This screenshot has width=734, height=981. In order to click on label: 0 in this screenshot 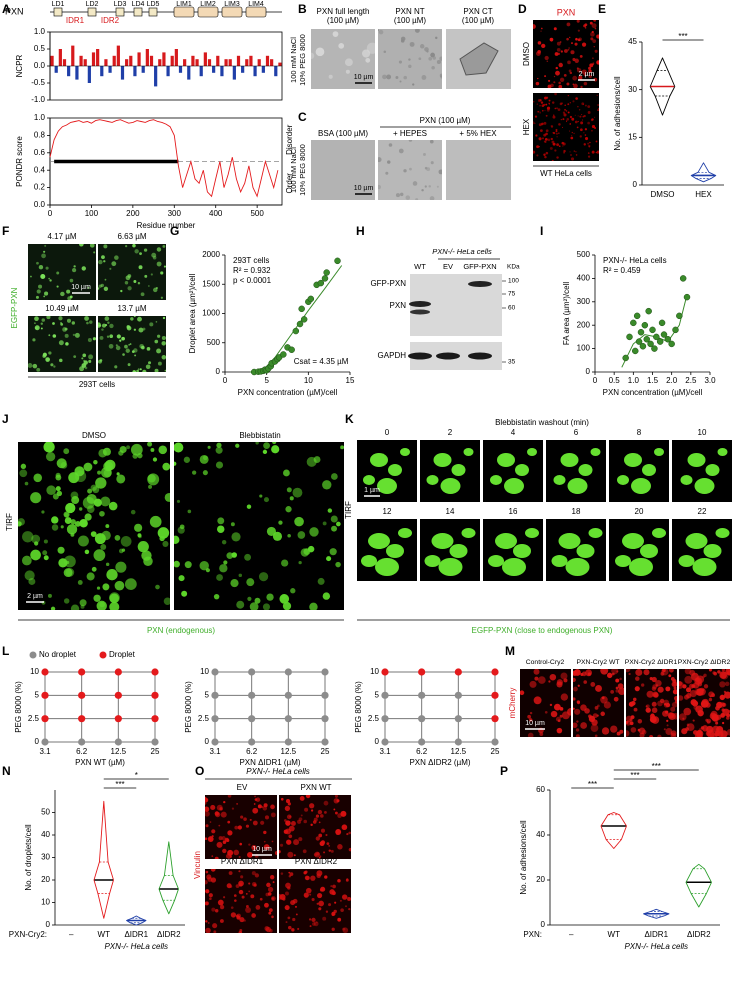, I will do `click(387, 432)`.